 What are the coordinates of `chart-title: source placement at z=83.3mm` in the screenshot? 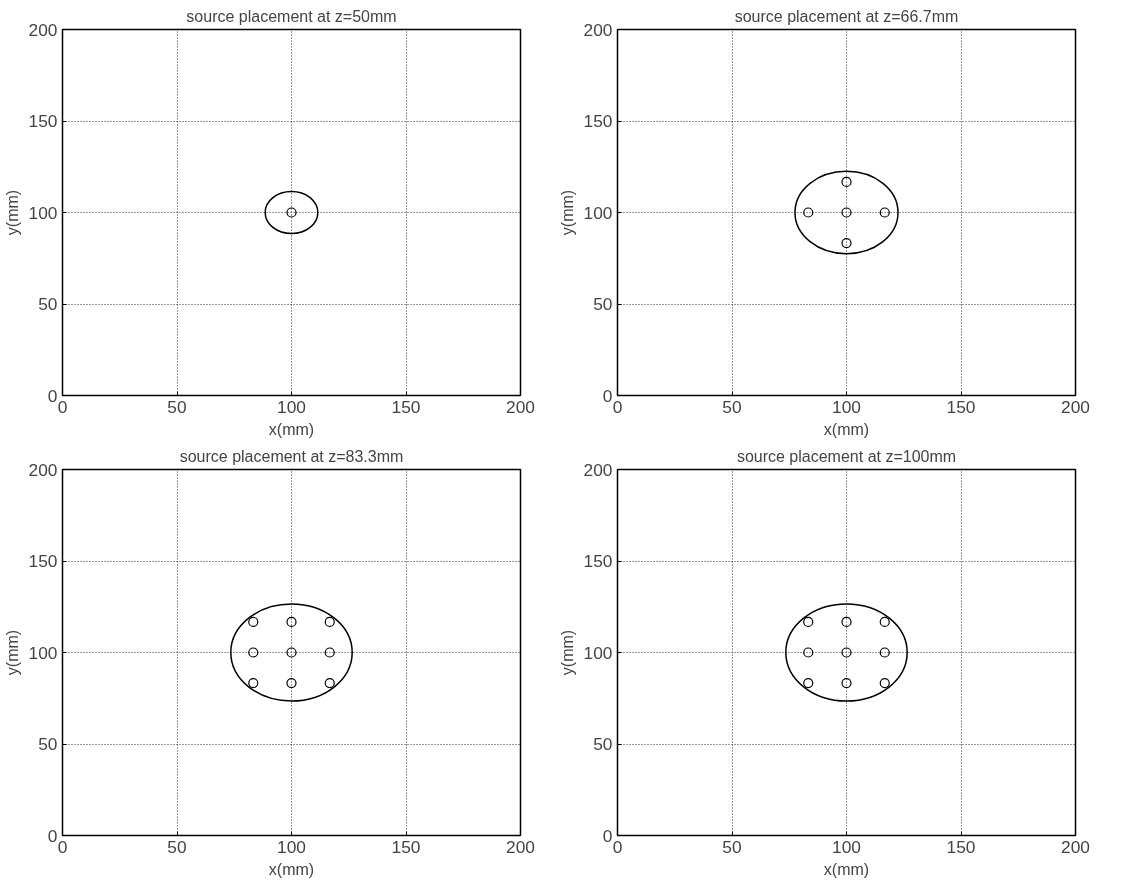 It's located at (291, 456).